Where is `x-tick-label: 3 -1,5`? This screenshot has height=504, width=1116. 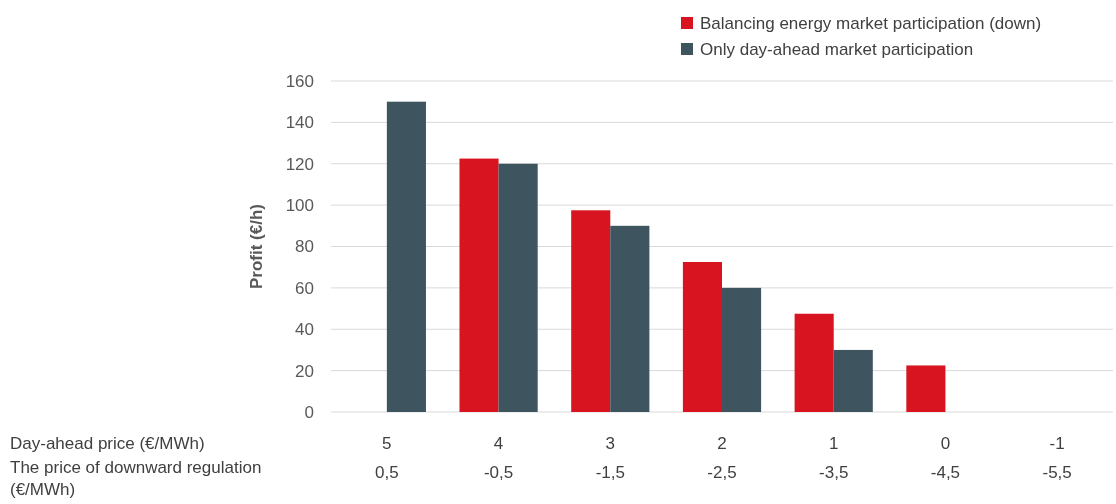 x-tick-label: 3 -1,5 is located at coordinates (610, 458).